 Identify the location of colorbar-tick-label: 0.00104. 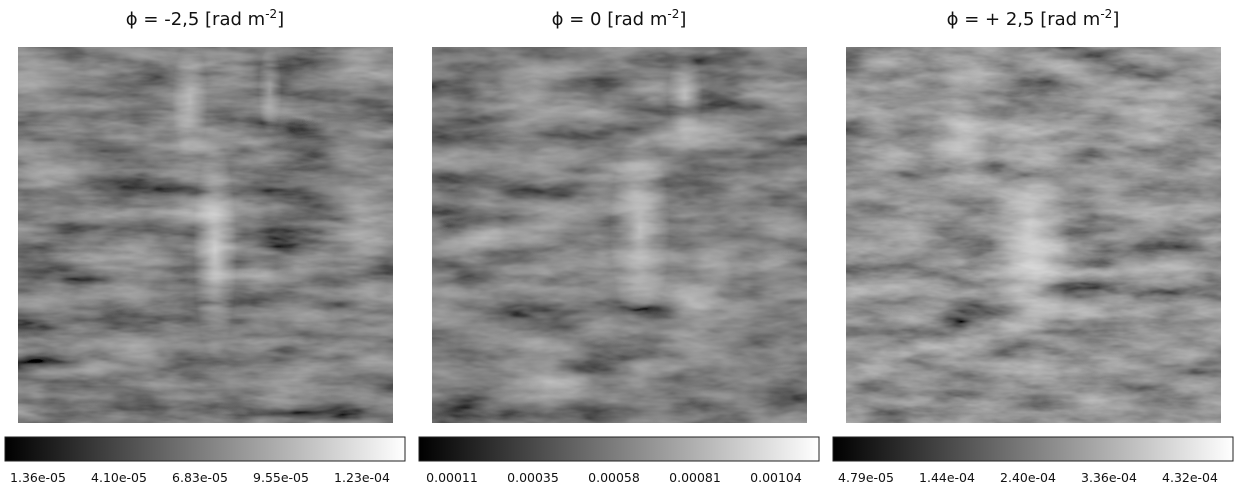
(776, 477).